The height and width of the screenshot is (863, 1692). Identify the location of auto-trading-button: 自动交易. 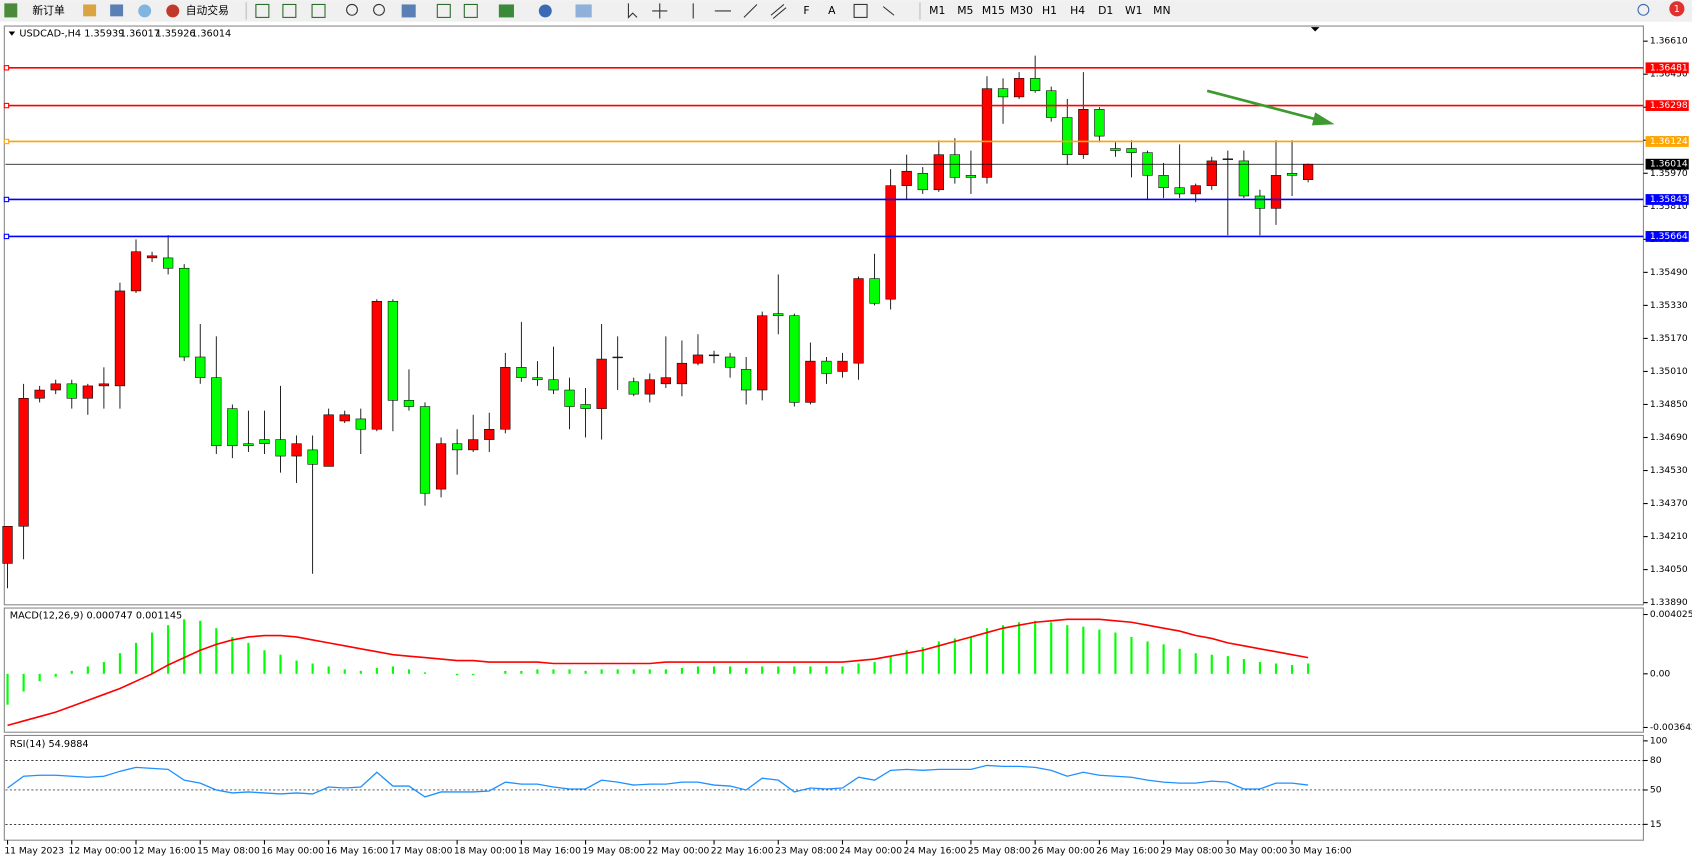
(207, 10).